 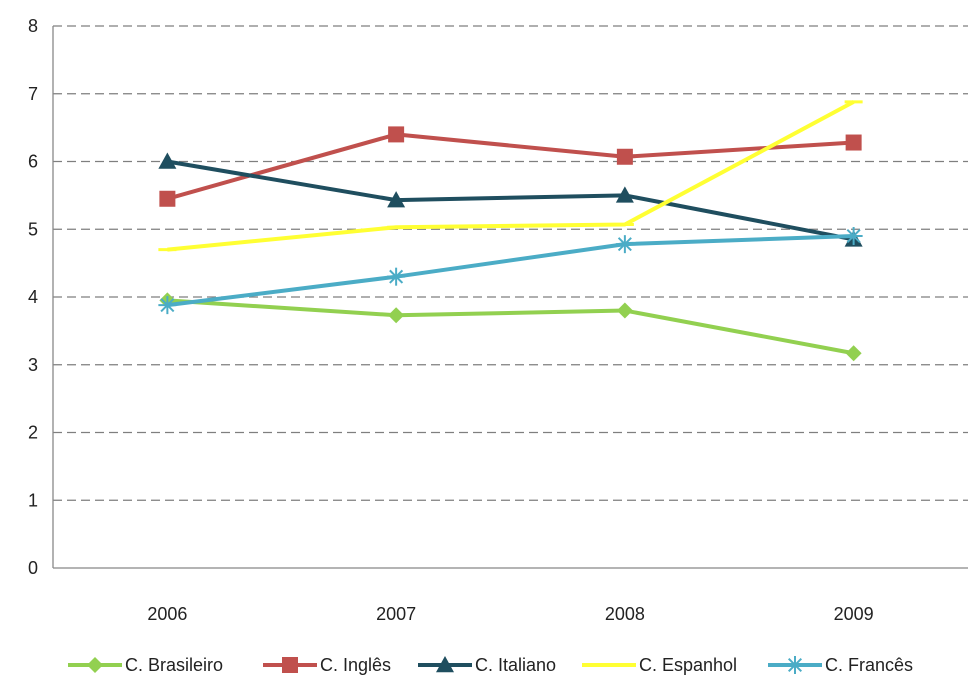 What do you see at coordinates (33, 229) in the screenshot?
I see `y-tick-label: 5` at bounding box center [33, 229].